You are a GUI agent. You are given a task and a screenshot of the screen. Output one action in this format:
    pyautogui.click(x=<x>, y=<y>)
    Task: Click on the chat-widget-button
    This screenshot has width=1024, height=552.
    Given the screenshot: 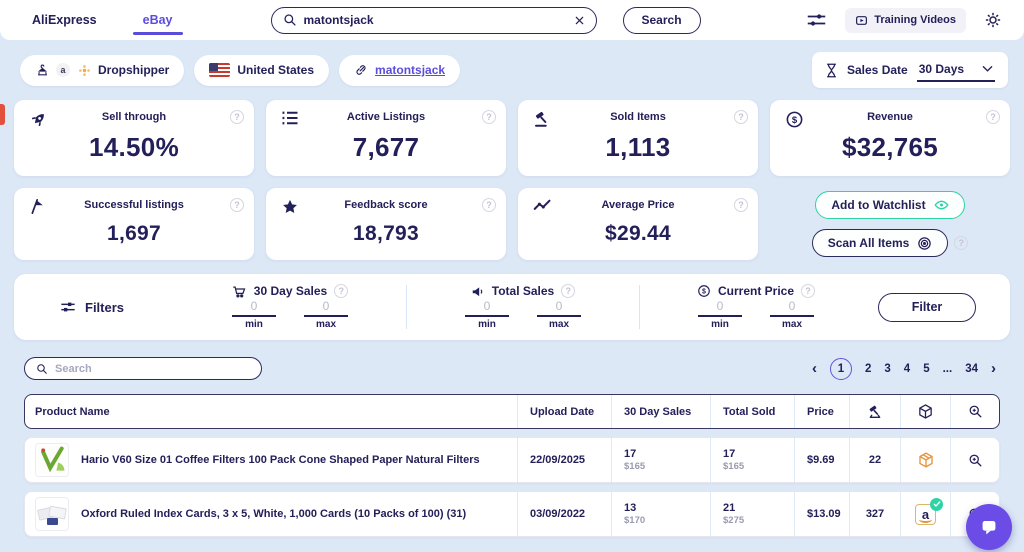 What is the action you would take?
    pyautogui.click(x=989, y=527)
    